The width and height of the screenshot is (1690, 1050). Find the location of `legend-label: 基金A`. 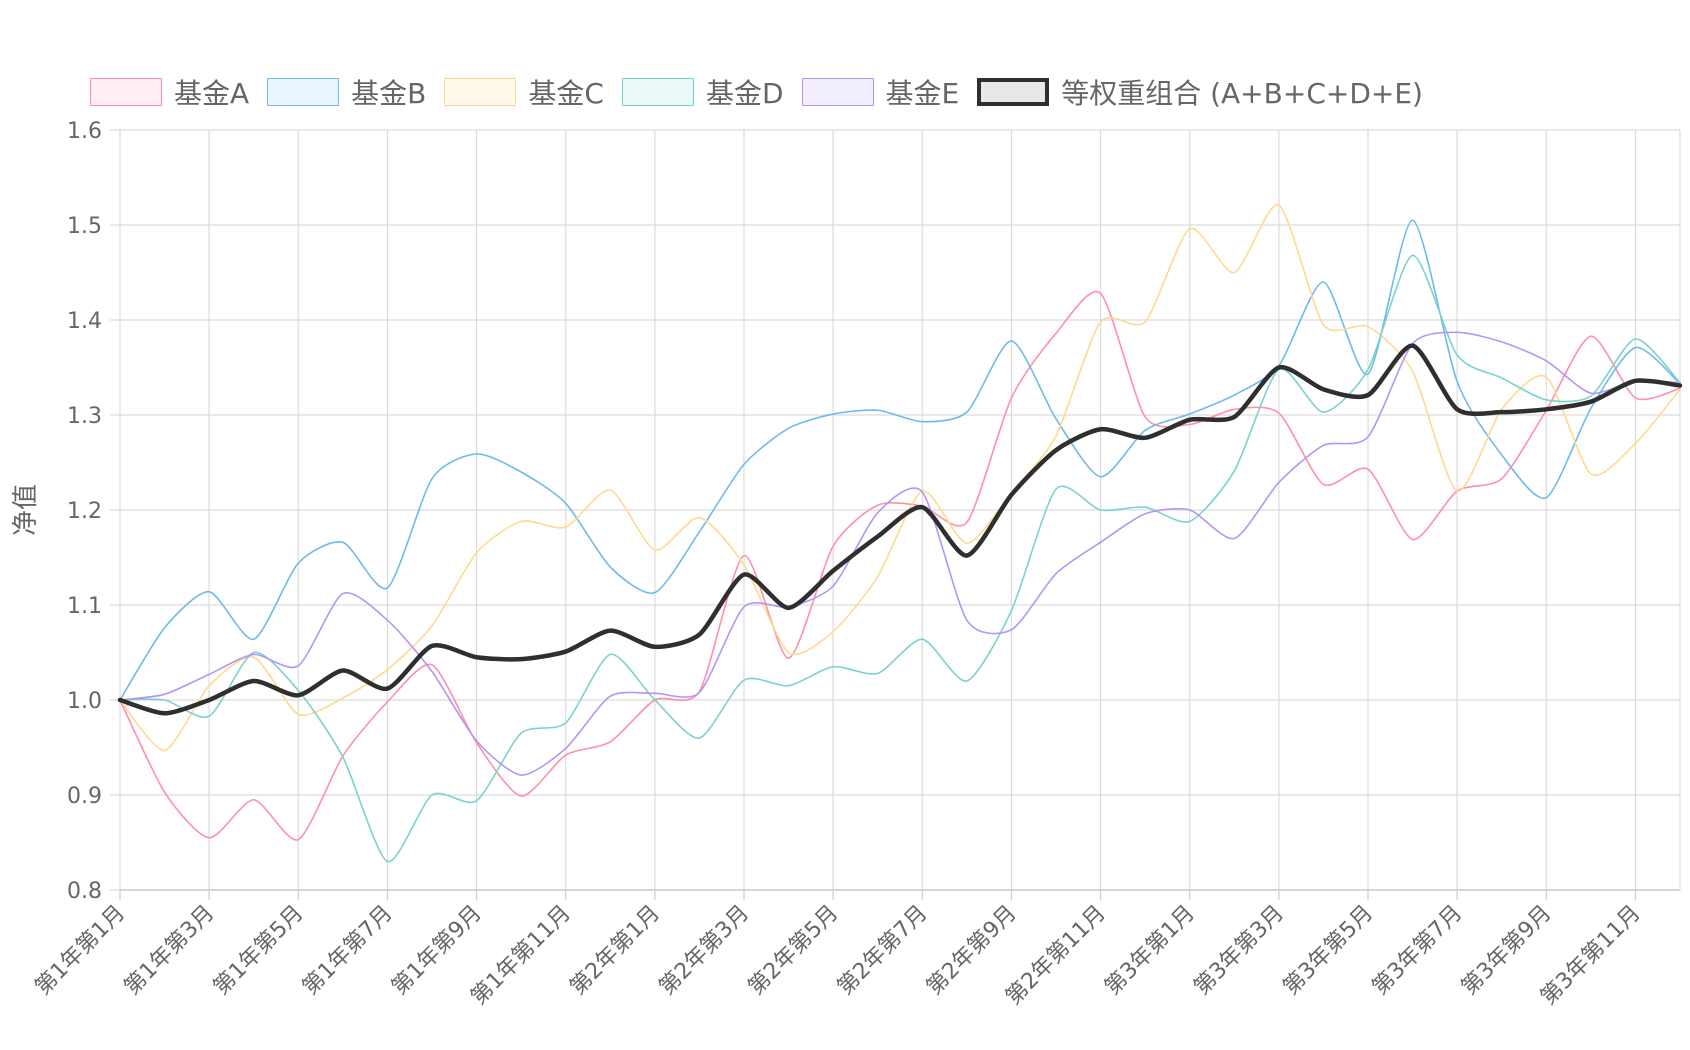

legend-label: 基金A is located at coordinates (212, 93).